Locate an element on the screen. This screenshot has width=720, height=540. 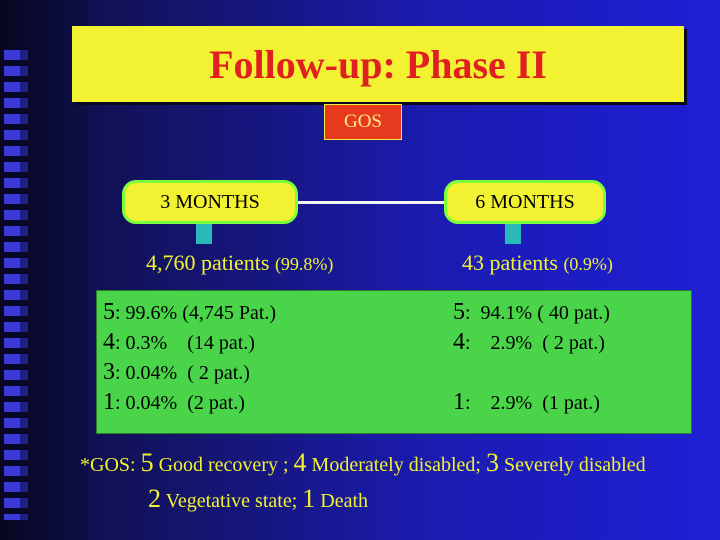
left-square-pattern is located at coordinates (12, 285).